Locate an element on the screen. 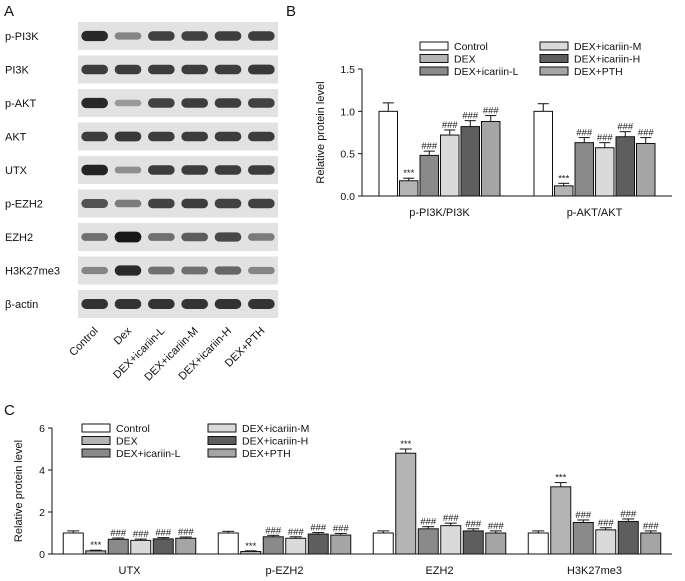  blot-row-label: p-AKT is located at coordinates (20, 104).